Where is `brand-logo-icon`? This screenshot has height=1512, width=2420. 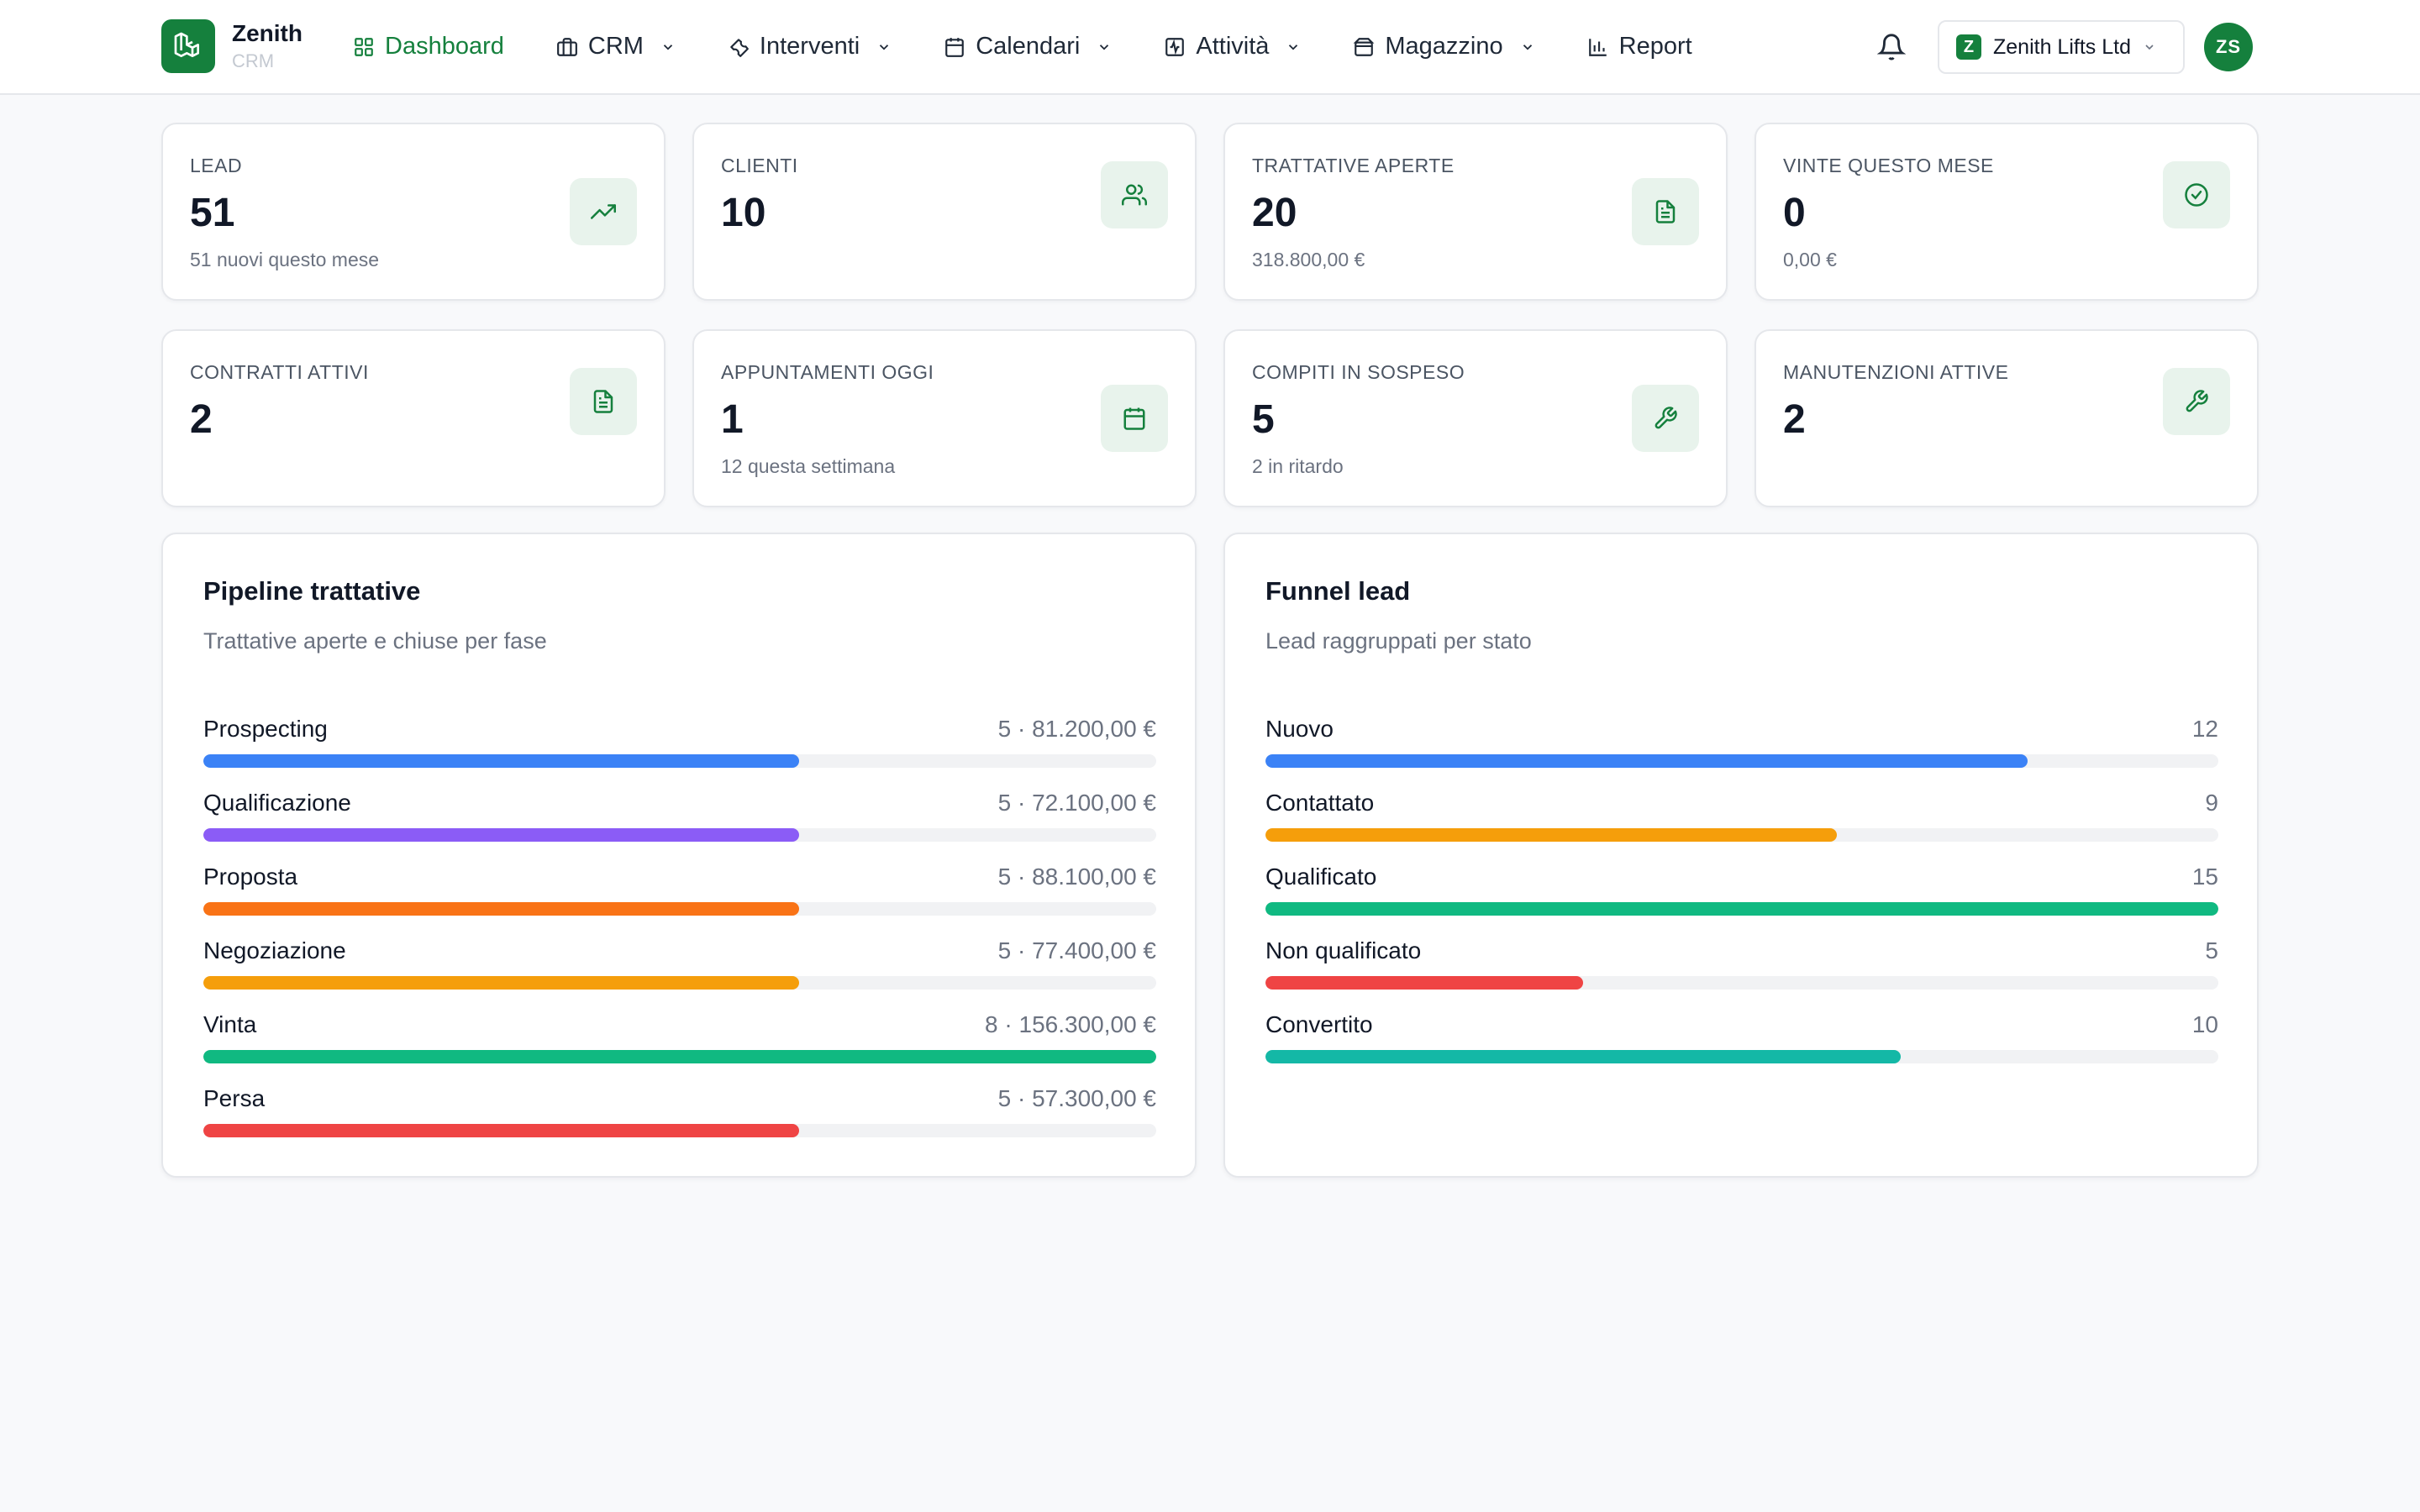 brand-logo-icon is located at coordinates (188, 46).